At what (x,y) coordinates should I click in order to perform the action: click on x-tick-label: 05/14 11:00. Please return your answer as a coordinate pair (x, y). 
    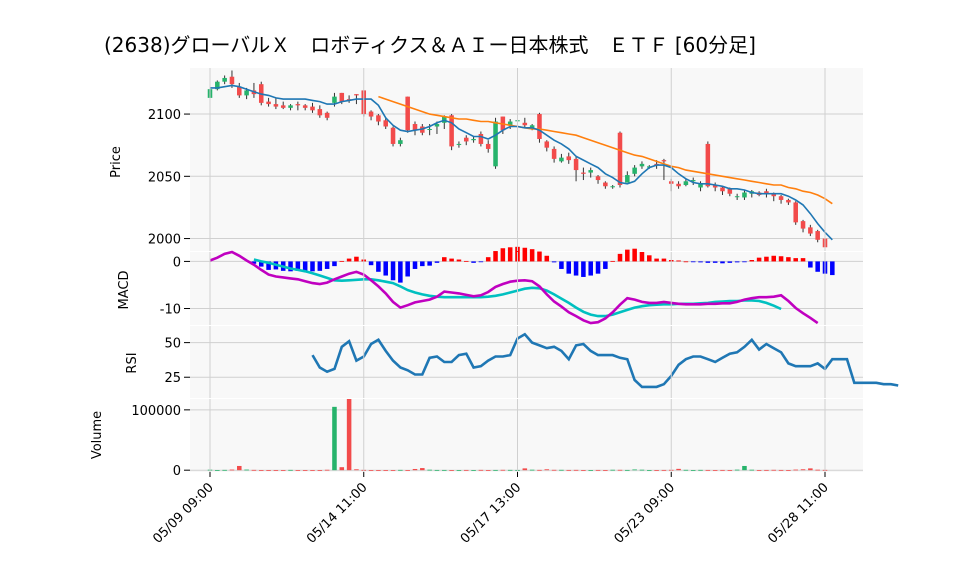
    Looking at the image, I should click on (337, 513).